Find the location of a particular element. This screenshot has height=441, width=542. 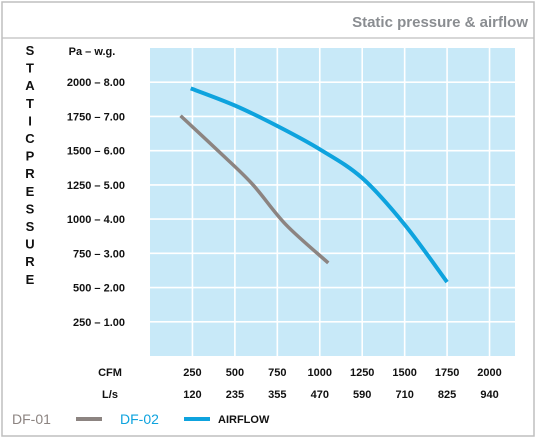

y-axis-title-letter: A is located at coordinates (30, 85).